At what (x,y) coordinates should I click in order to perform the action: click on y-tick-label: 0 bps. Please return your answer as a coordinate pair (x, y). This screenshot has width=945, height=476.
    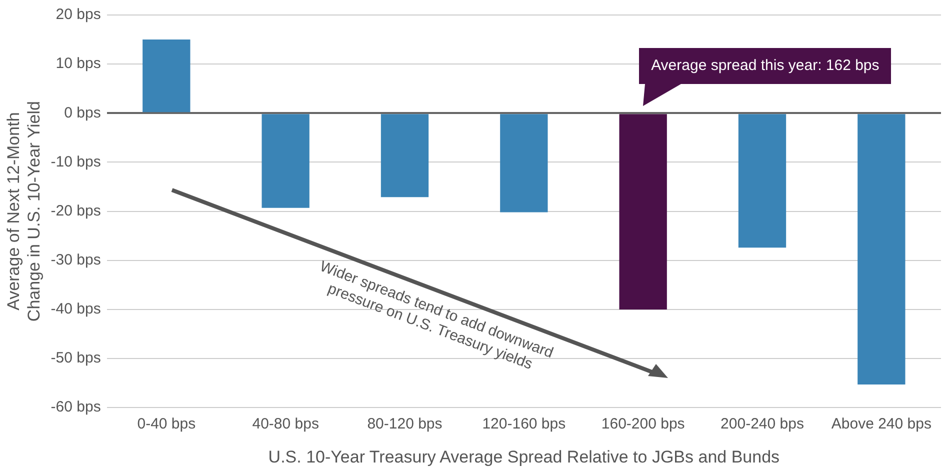
    Looking at the image, I should click on (82, 113).